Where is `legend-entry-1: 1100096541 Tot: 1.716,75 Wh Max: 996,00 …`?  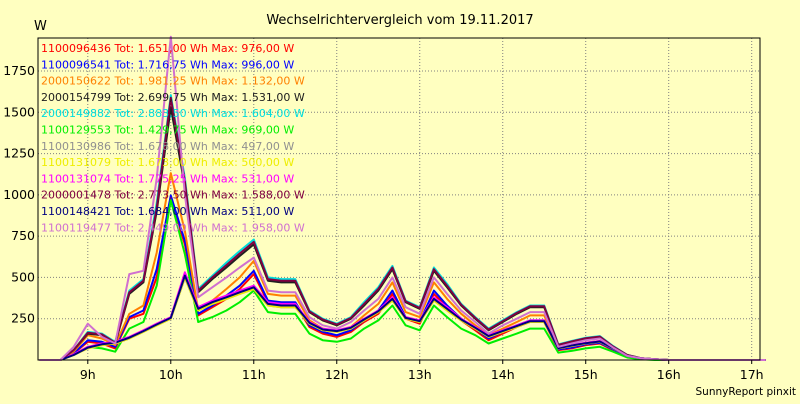
legend-entry-1: 1100096541 Tot: 1.716,75 Wh Max: 996,00 … is located at coordinates (167, 64).